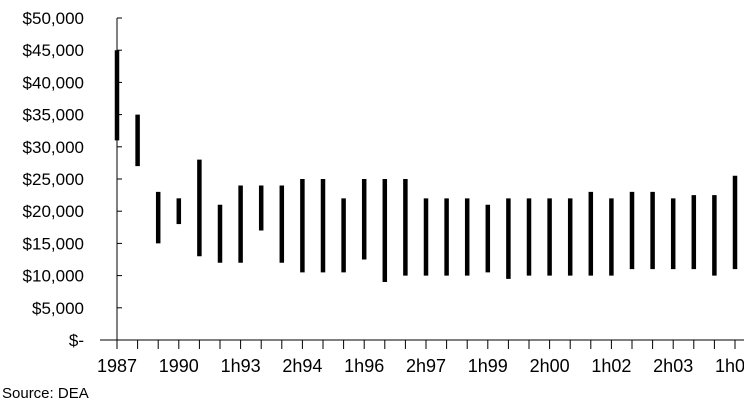  Describe the element at coordinates (58, 308) in the screenshot. I see `y-tick-label: $5,000` at that location.